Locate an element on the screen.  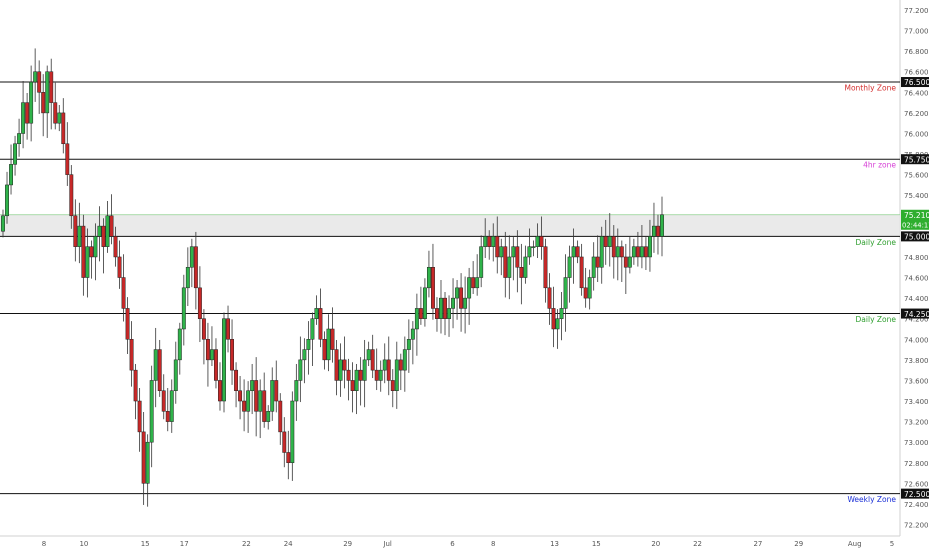
price-tick-label: 74.200 is located at coordinates (916, 320).